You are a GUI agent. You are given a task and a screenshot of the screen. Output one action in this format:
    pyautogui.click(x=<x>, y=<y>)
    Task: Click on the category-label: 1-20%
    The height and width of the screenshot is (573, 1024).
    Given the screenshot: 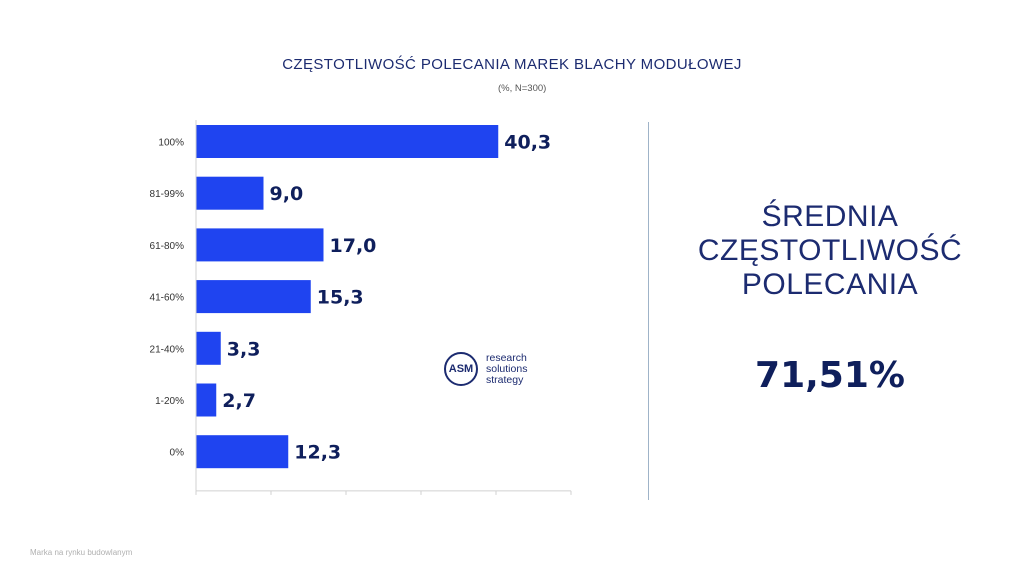 What is the action you would take?
    pyautogui.click(x=169, y=401)
    